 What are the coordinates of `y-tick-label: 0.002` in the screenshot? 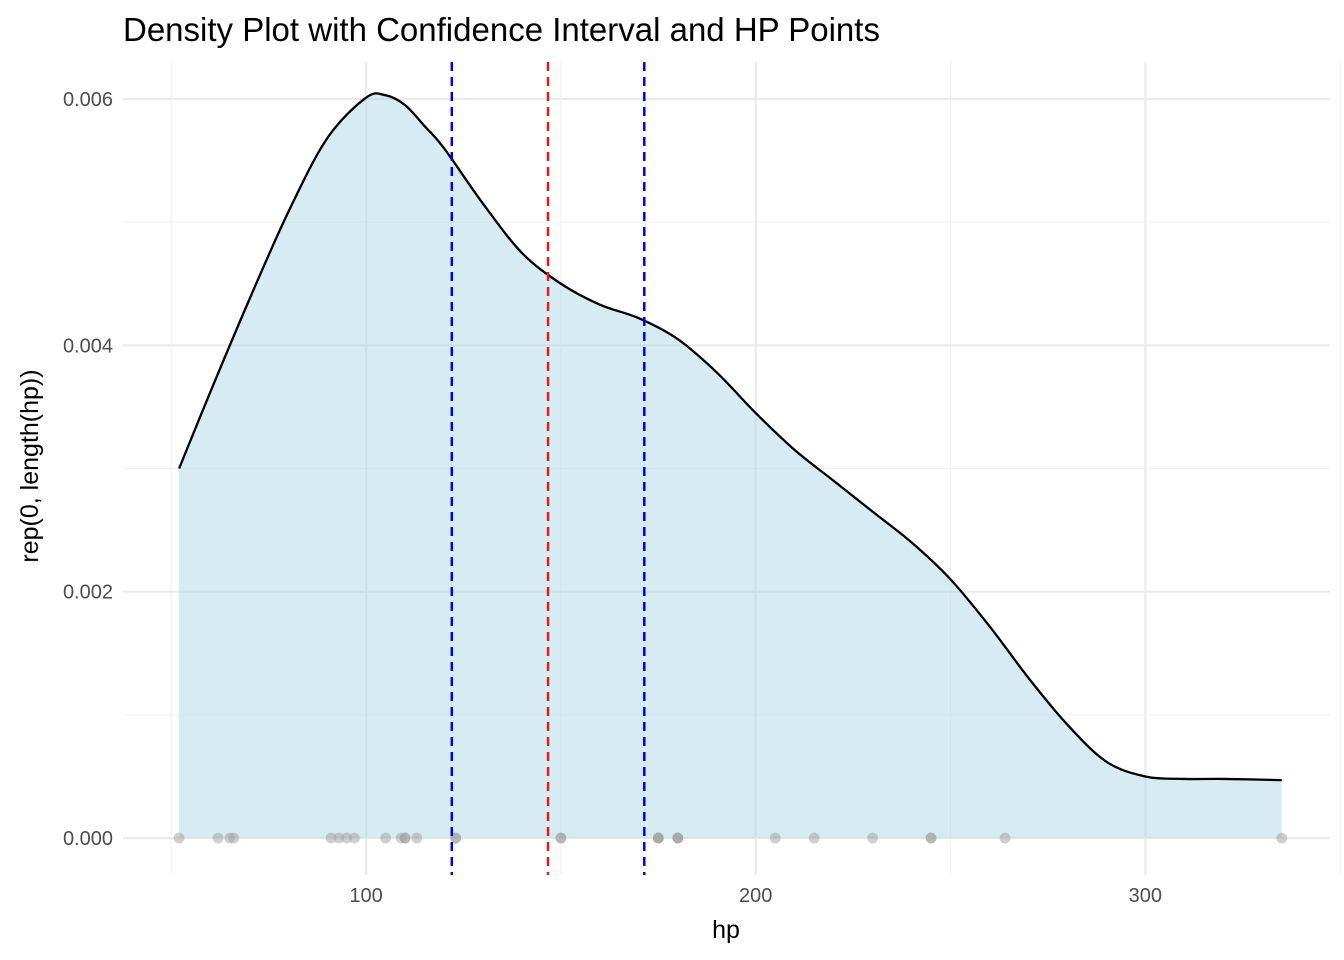 It's located at (88, 593).